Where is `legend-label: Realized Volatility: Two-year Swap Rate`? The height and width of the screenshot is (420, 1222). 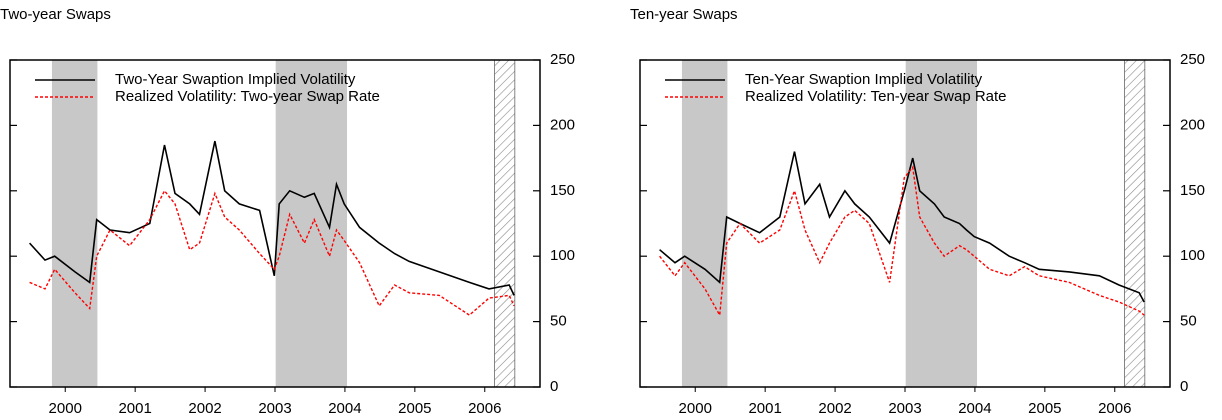
legend-label: Realized Volatility: Two-year Swap Rate is located at coordinates (247, 96).